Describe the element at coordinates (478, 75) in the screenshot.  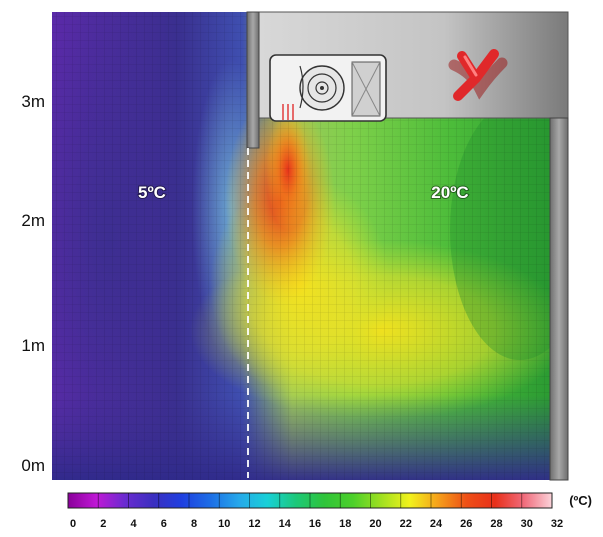
I see `red-x-icon` at that location.